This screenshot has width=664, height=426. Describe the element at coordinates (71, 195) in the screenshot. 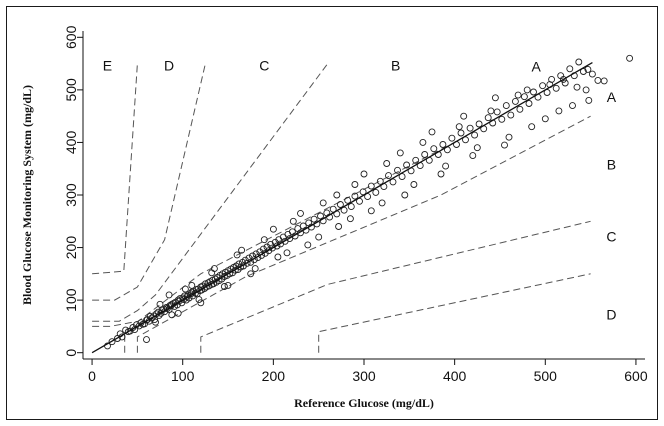

I see `y-tick-label: 300` at that location.